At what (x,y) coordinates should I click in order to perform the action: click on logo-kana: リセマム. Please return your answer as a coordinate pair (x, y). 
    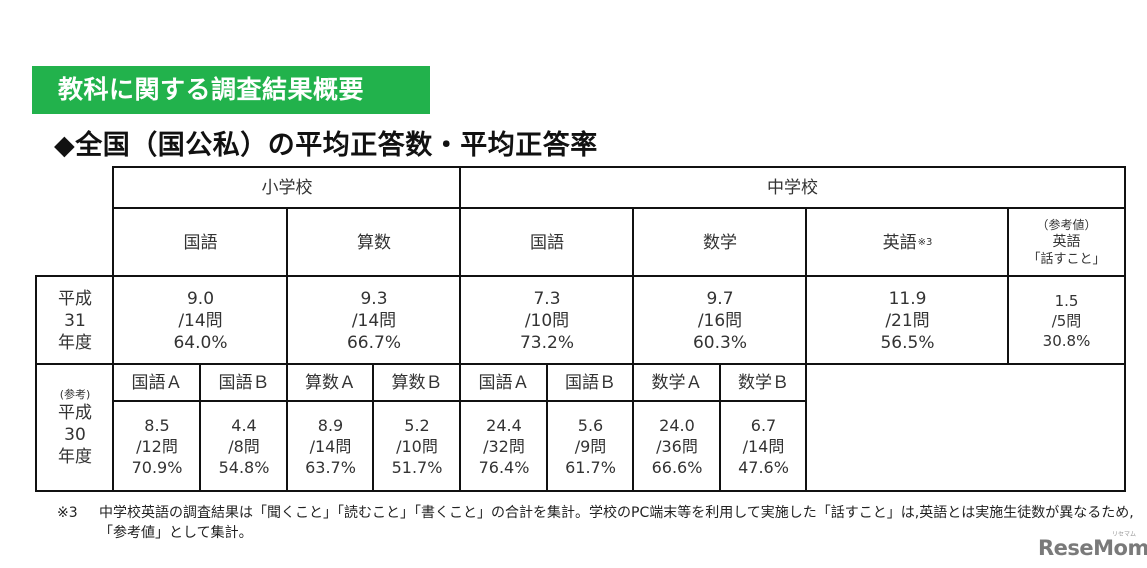
    Looking at the image, I should click on (1124, 534).